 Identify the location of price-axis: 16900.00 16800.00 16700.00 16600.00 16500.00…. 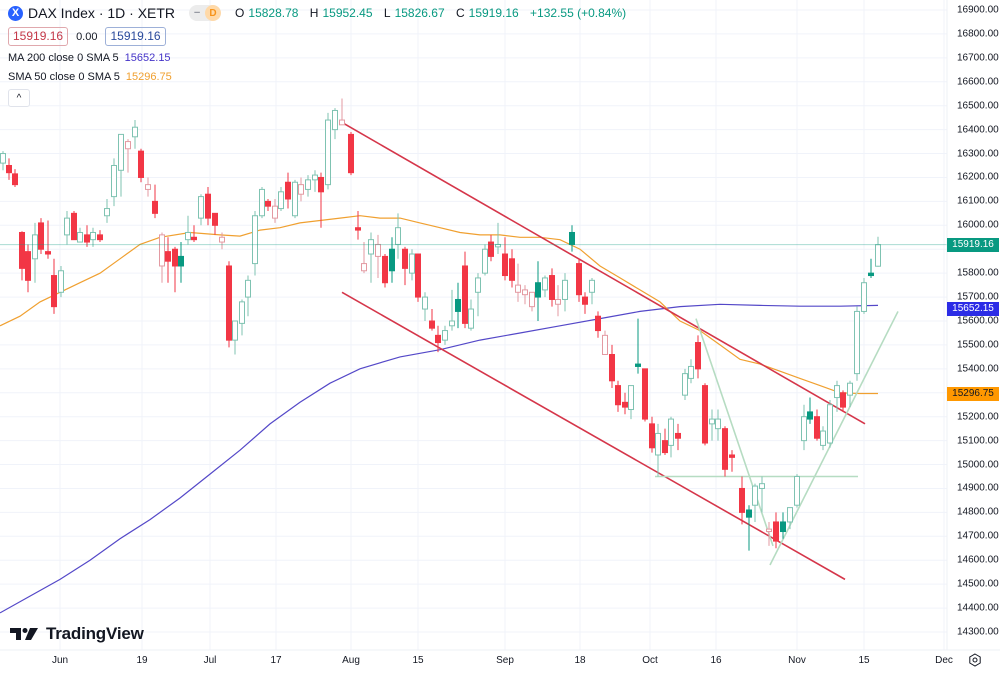
(973, 325).